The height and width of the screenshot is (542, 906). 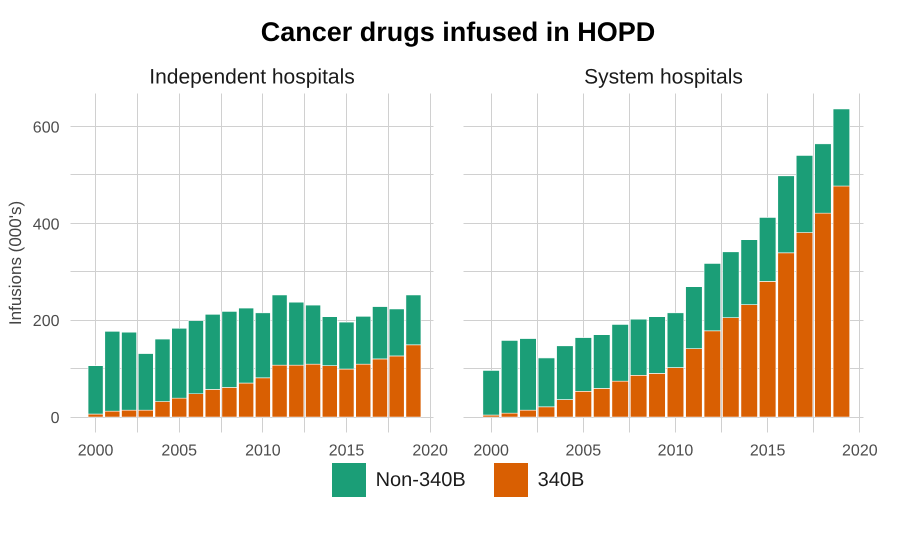 I want to click on y-tick-label: 200, so click(x=46, y=321).